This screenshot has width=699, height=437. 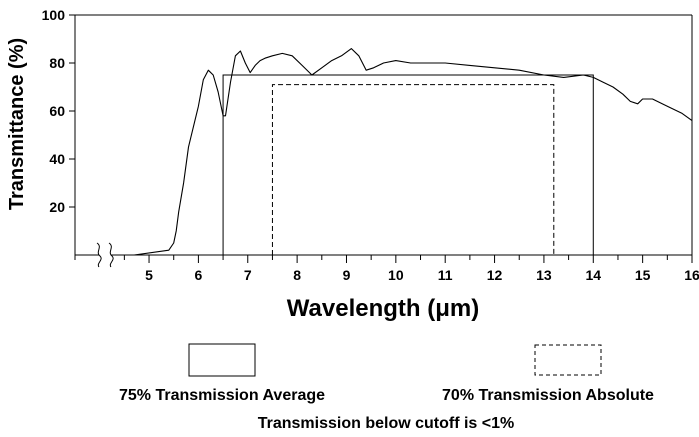 What do you see at coordinates (568, 360) in the screenshot?
I see `legend-swatch-dashed` at bounding box center [568, 360].